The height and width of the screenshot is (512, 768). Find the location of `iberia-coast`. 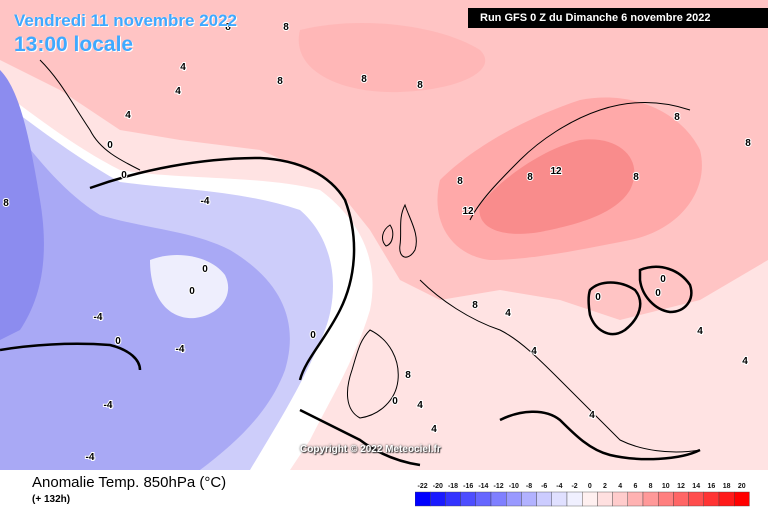

iberia-coast is located at coordinates (373, 374).